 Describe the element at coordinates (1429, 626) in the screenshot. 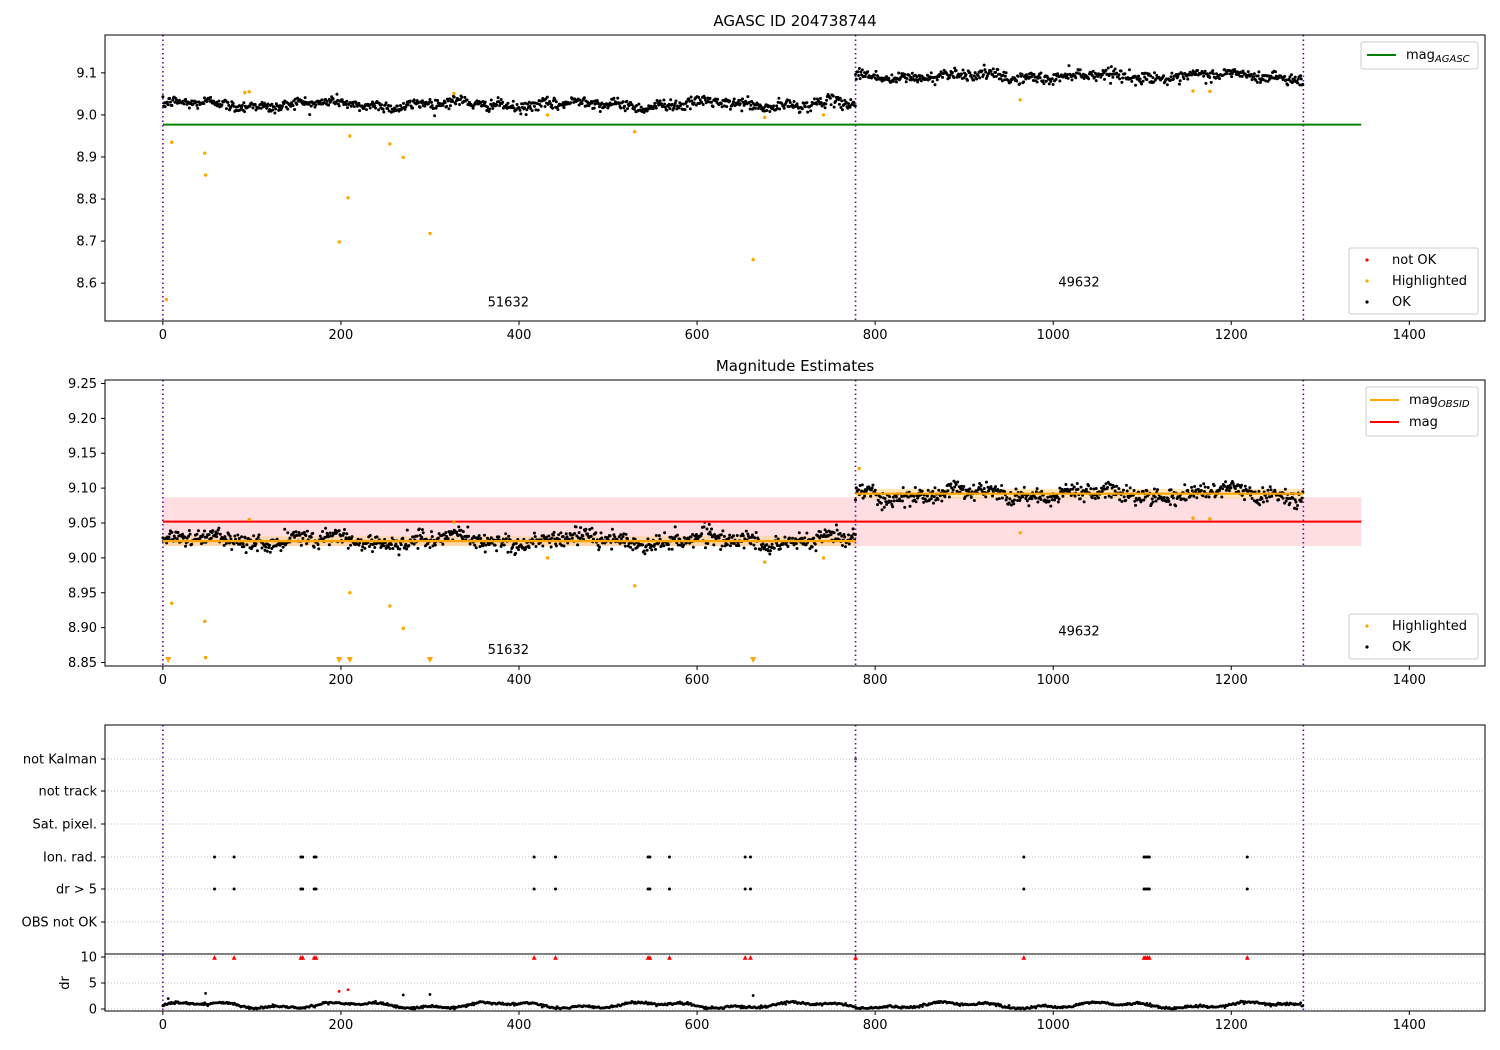

I see `highlighted-legend-label: Highlighted` at that location.